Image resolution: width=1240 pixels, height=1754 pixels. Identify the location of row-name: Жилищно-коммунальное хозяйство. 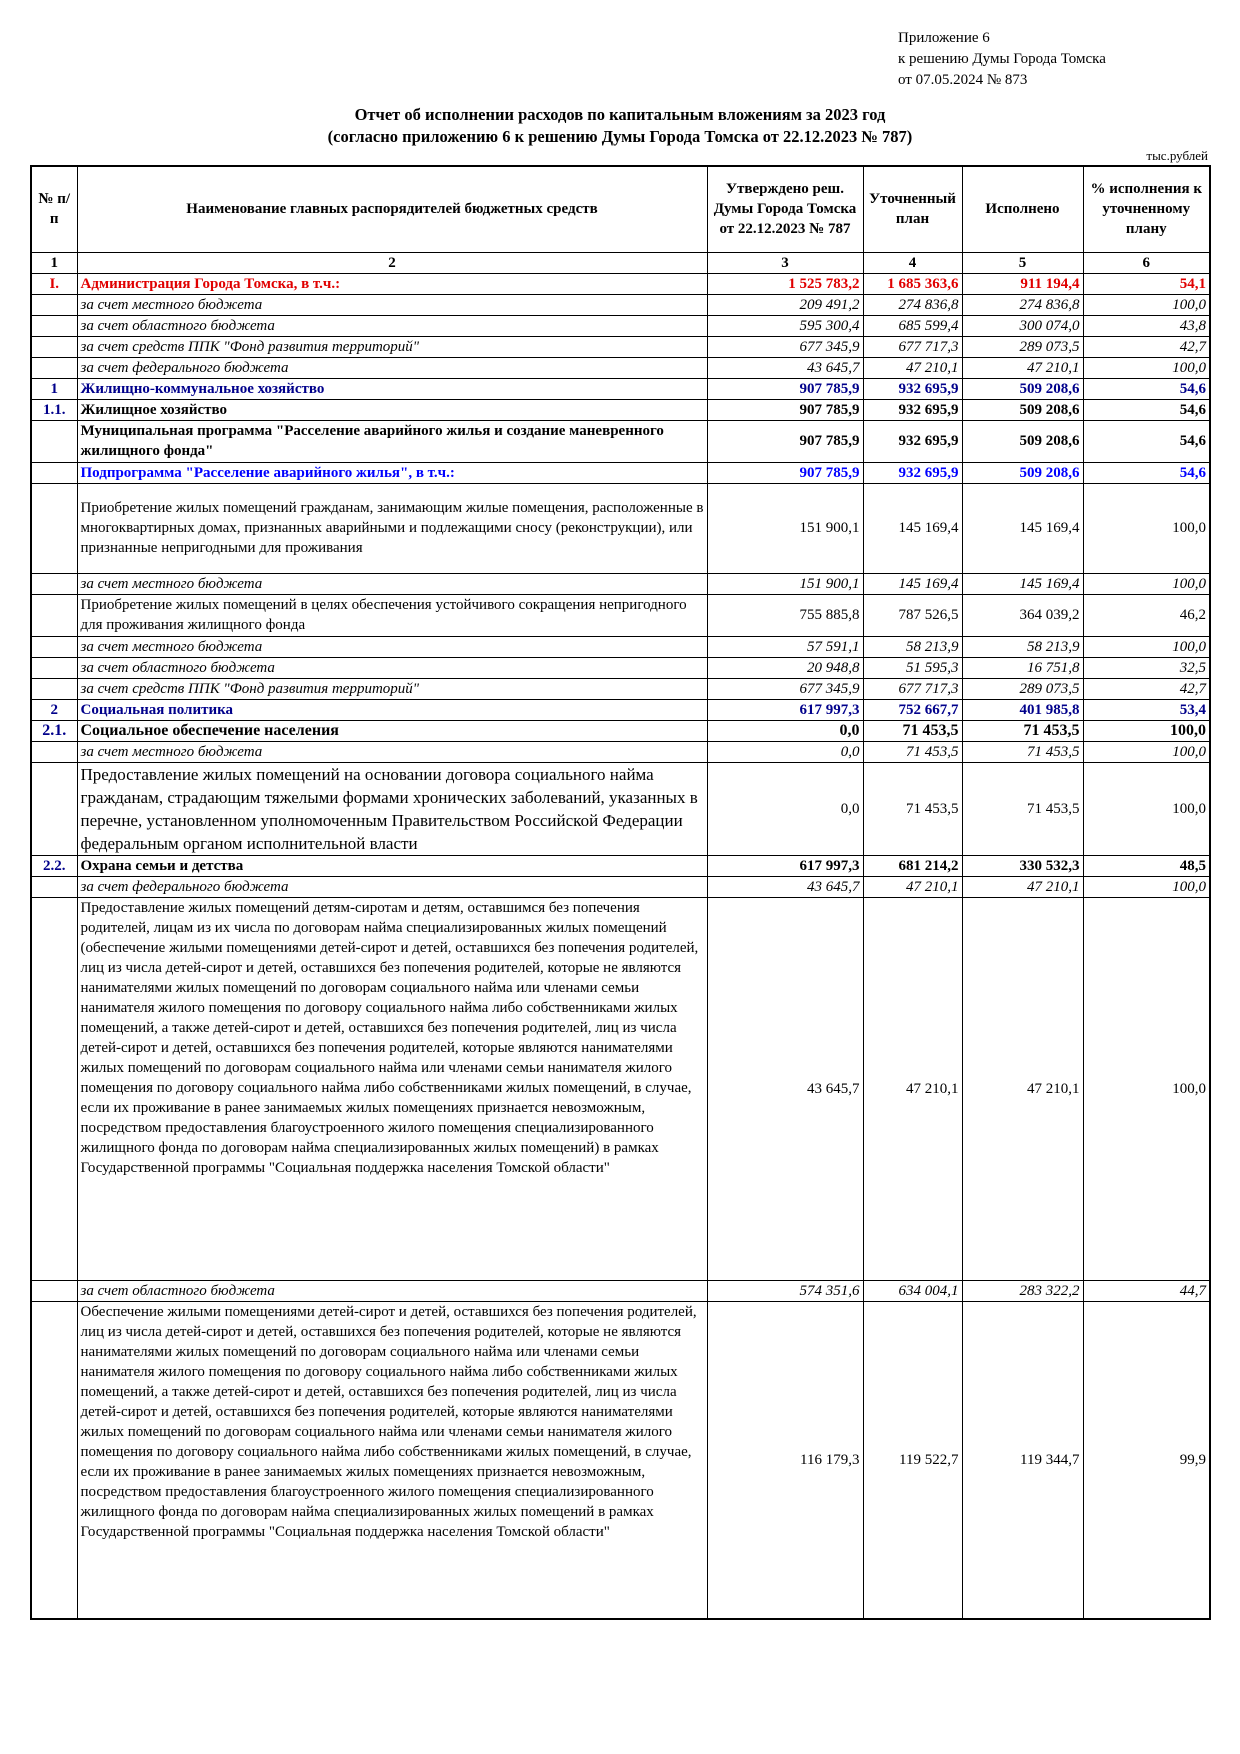
(392, 388).